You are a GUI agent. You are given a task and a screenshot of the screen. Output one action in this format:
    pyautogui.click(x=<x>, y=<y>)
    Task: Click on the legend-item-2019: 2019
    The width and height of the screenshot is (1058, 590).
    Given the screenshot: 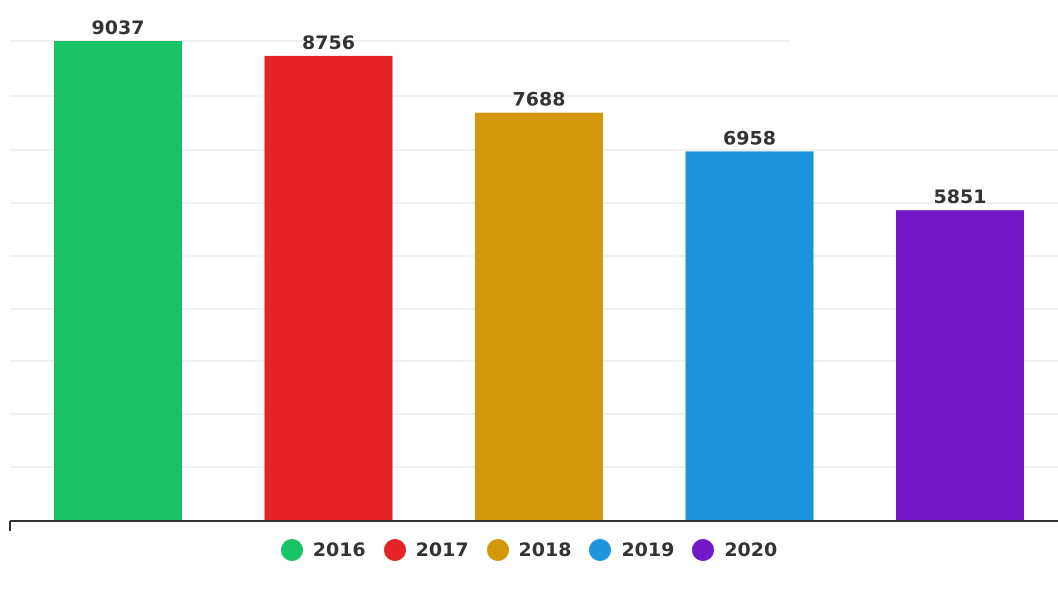 What is the action you would take?
    pyautogui.click(x=631, y=550)
    